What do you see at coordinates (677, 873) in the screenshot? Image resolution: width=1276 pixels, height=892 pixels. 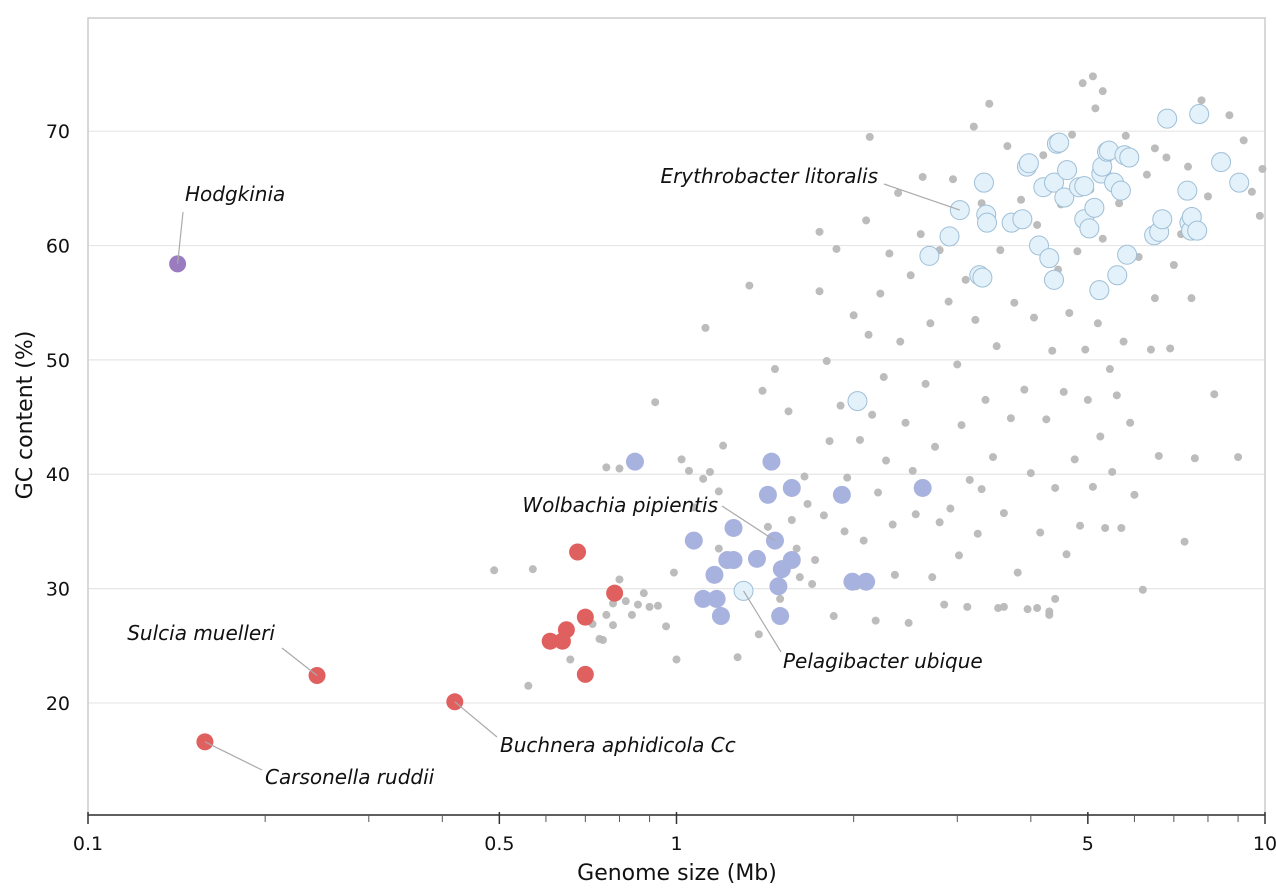 I see `x-axis-label: Genome size (Mb)` at bounding box center [677, 873].